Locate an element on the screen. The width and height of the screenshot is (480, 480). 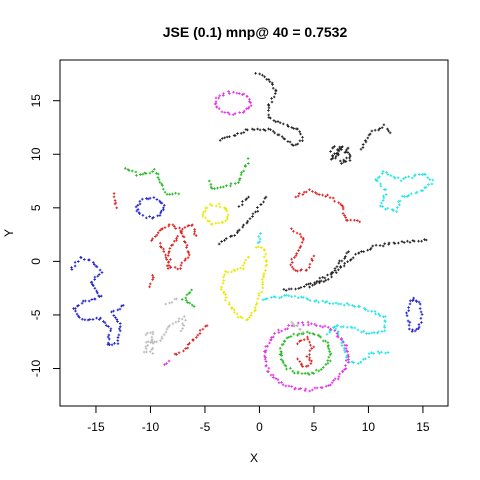
x-tick-label: -10 is located at coordinates (151, 427).